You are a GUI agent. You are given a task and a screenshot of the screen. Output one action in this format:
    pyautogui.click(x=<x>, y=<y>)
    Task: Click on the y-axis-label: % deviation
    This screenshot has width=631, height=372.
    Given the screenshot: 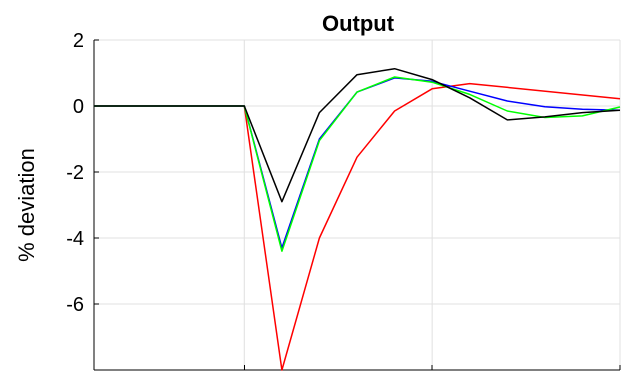 What is the action you would take?
    pyautogui.click(x=26, y=205)
    